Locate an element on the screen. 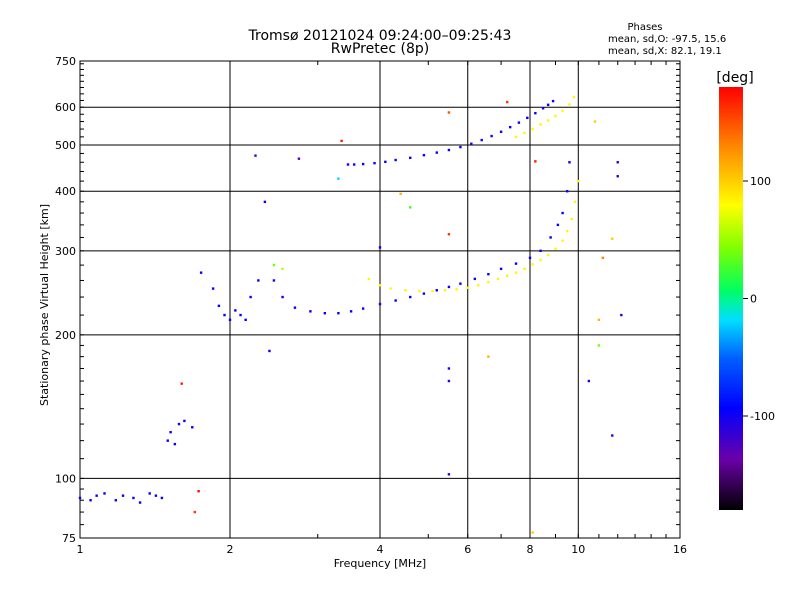 This screenshot has height=600, width=800. colorbar-tick-label: 100 is located at coordinates (760, 181).